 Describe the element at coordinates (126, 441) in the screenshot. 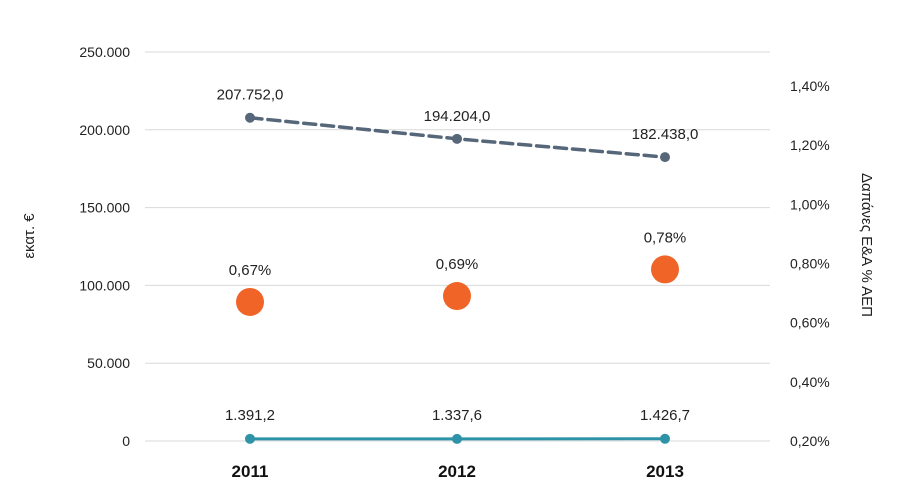

I see `y-tick-label: 0` at that location.